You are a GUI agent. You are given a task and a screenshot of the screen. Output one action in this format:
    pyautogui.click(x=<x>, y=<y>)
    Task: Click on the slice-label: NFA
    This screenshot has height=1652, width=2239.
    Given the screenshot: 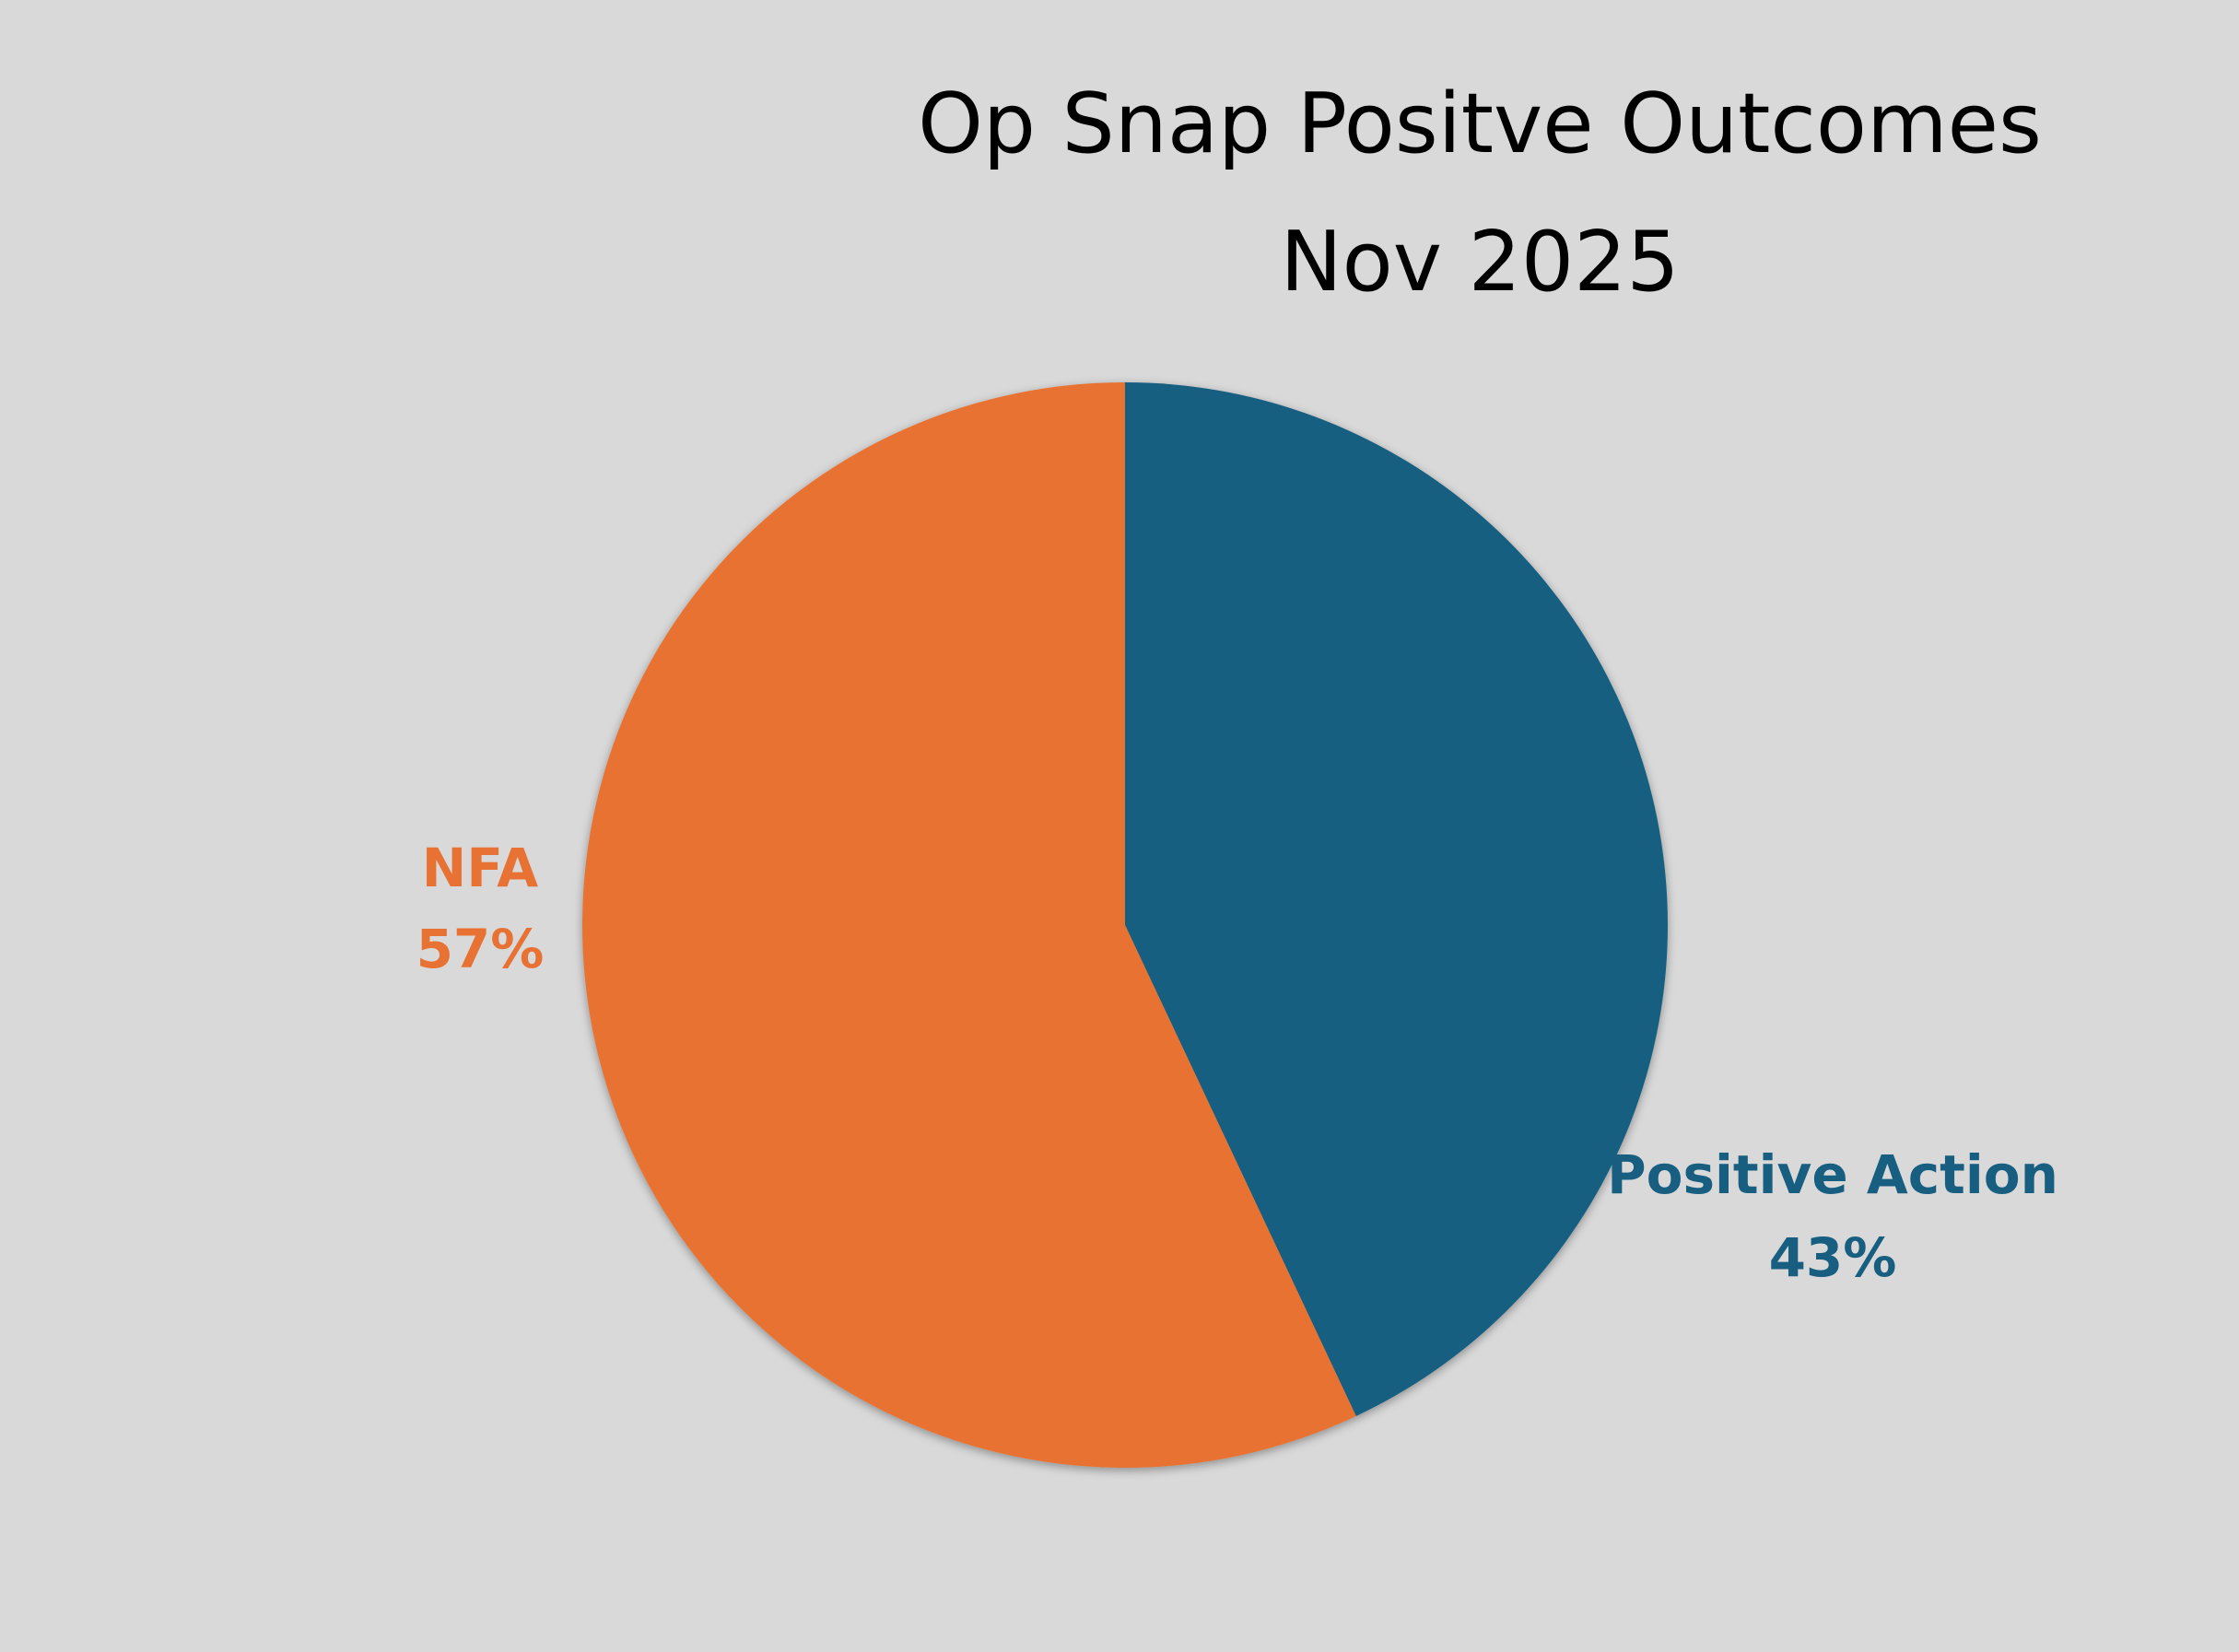 What is the action you would take?
    pyautogui.click(x=480, y=868)
    